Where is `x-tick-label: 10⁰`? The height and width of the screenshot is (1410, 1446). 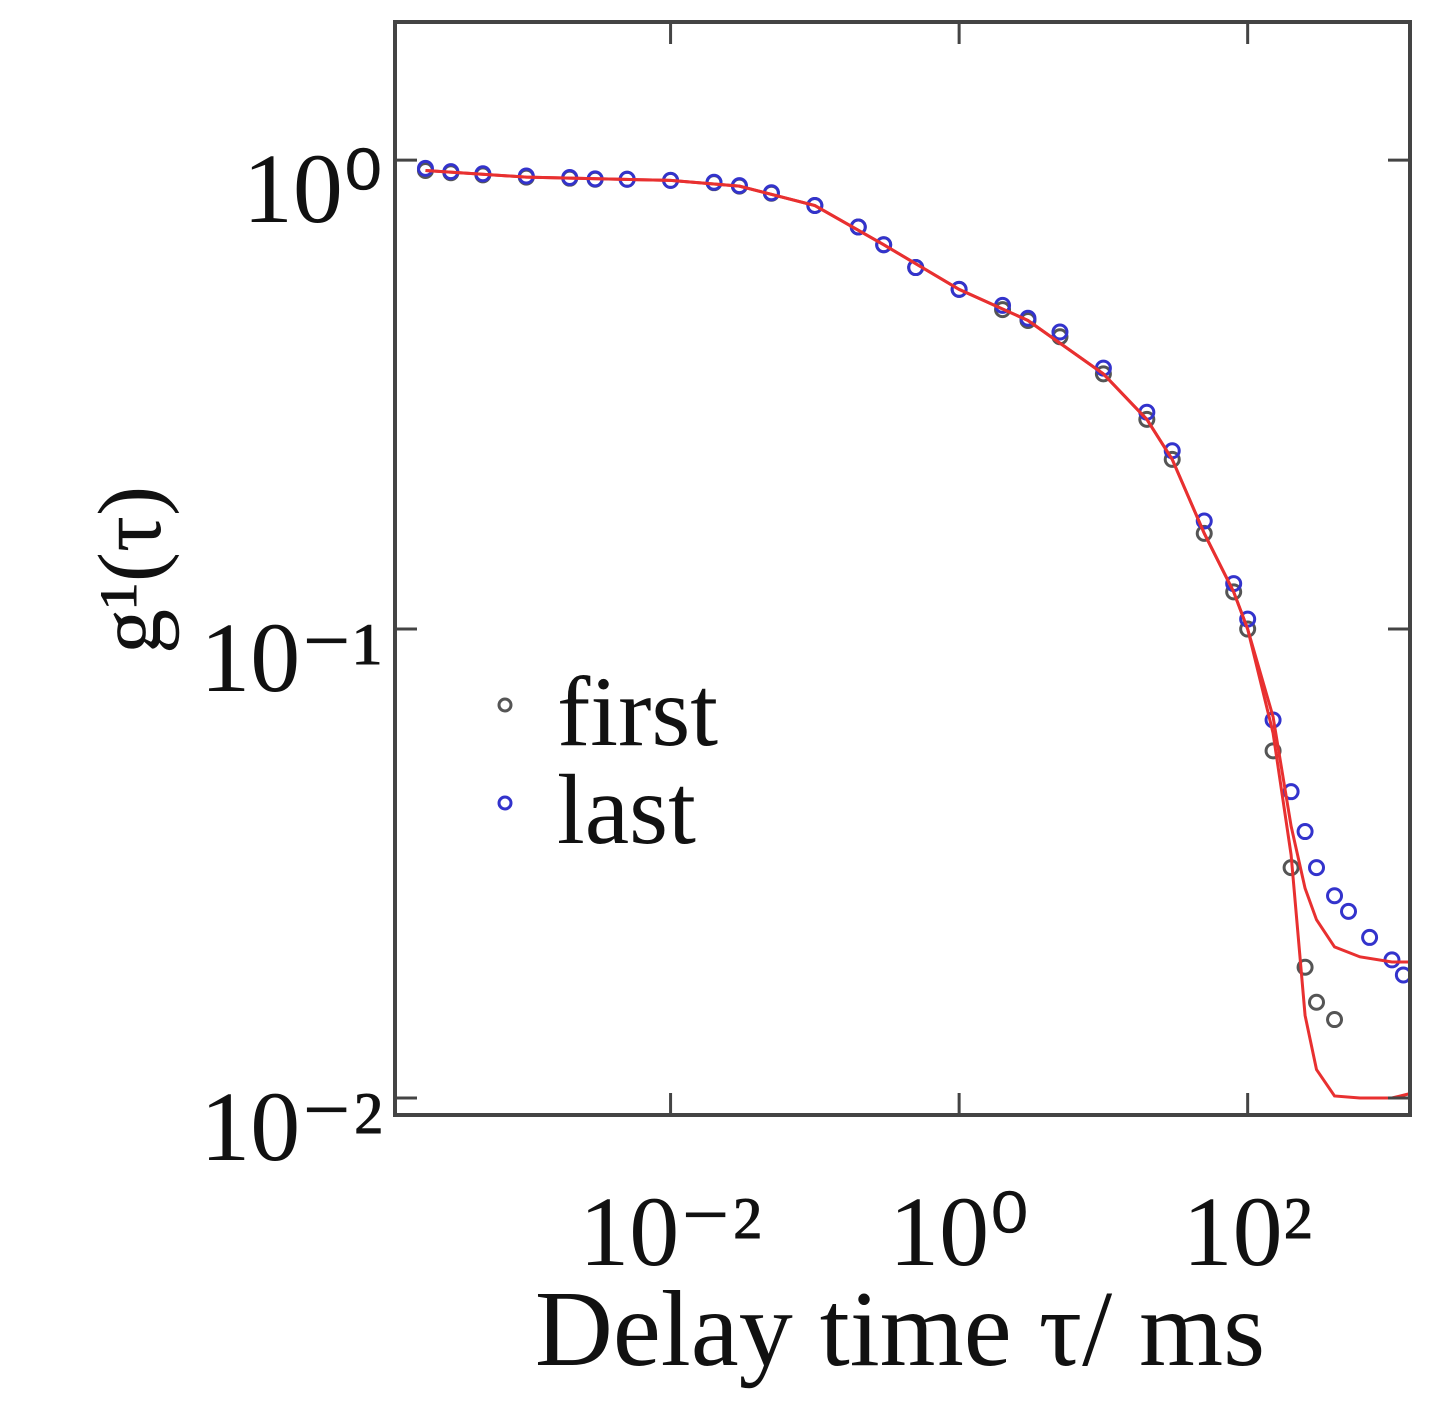
x-tick-label: 10⁰ is located at coordinates (959, 1231).